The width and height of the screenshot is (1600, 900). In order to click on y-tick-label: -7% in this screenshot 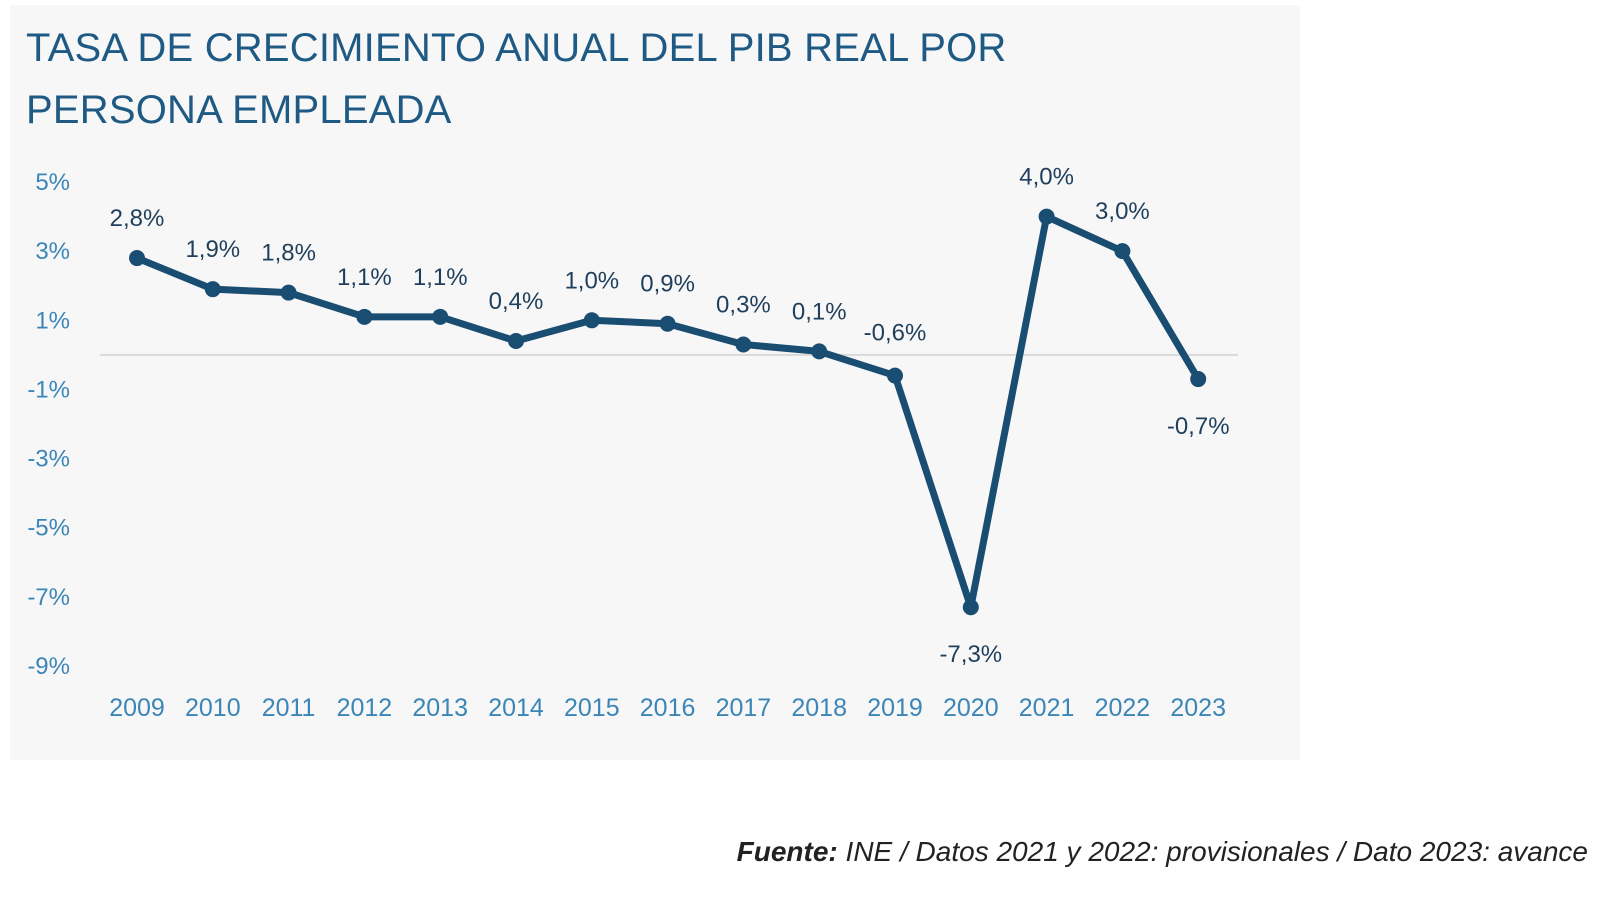, I will do `click(48, 597)`.